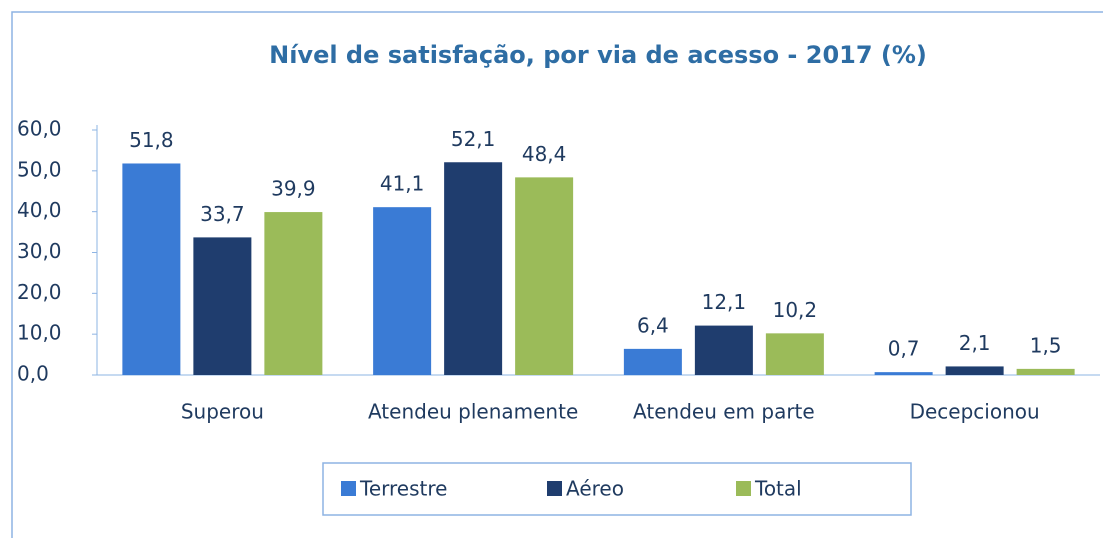  Describe the element at coordinates (778, 489) in the screenshot. I see `legend-label: Total` at that location.